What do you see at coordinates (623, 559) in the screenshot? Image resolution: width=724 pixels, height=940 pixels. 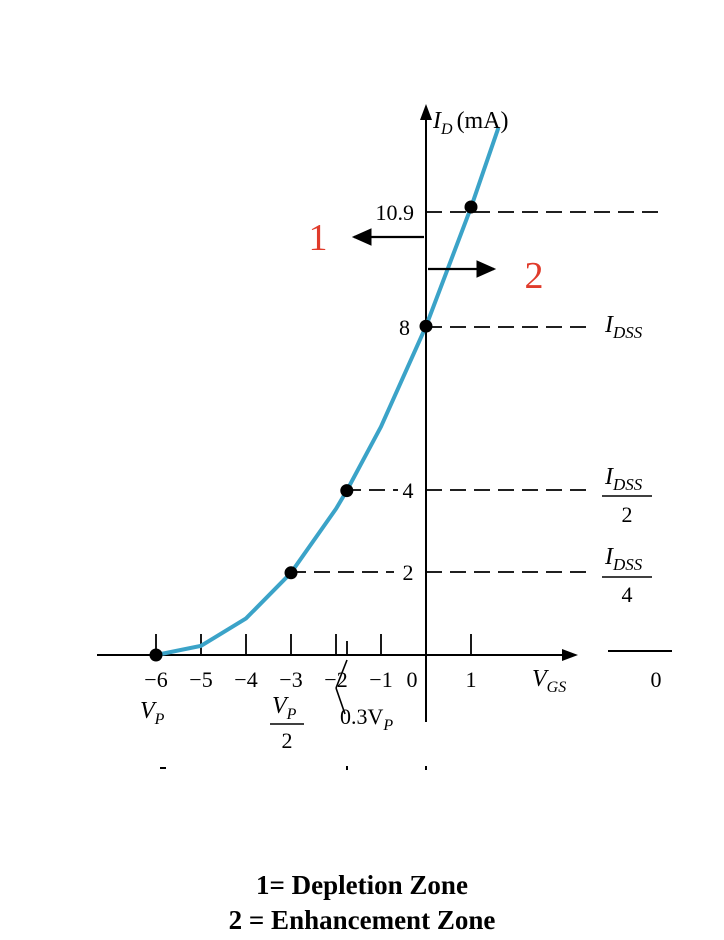 I see `idss-quarter-label: IDSS` at bounding box center [623, 559].